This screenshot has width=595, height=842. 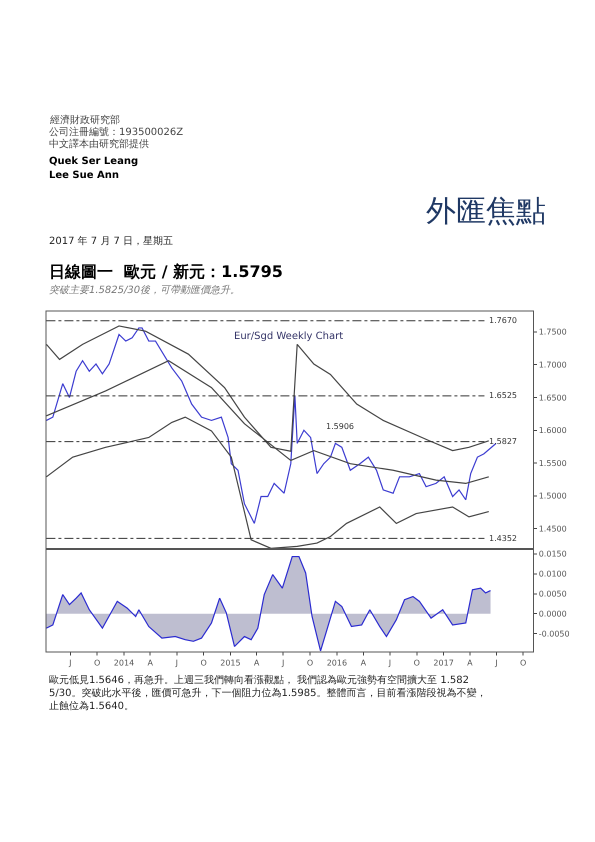 I want to click on chart-title: 日線圖一 歐元 / 新元：1.5795, so click(x=166, y=271).